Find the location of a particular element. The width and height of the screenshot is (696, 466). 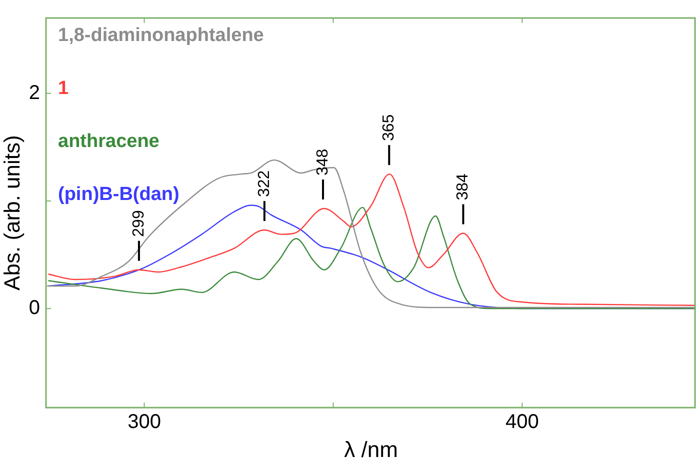

annotation: 384 is located at coordinates (463, 186).